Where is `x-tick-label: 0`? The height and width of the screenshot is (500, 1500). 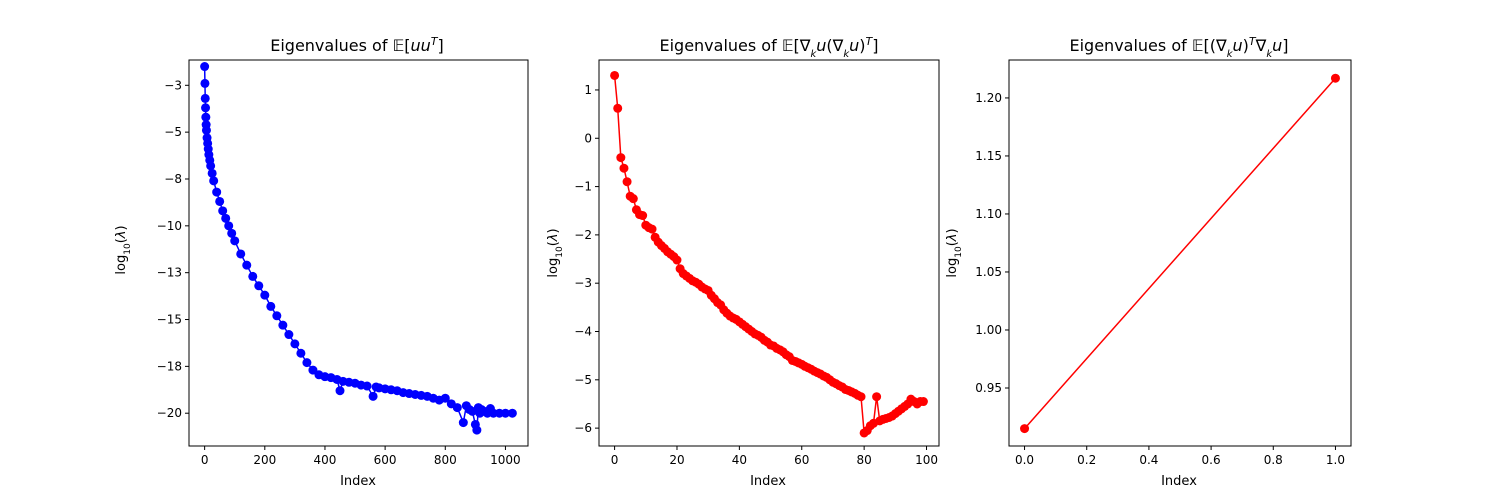 x-tick-label: 0 is located at coordinates (205, 460).